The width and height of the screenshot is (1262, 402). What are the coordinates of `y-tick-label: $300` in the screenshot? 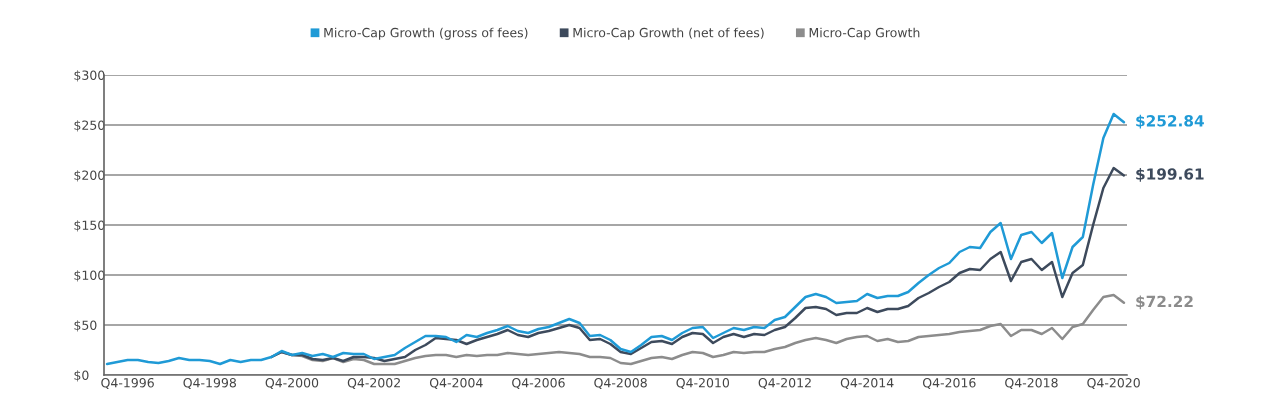 It's located at (89, 76).